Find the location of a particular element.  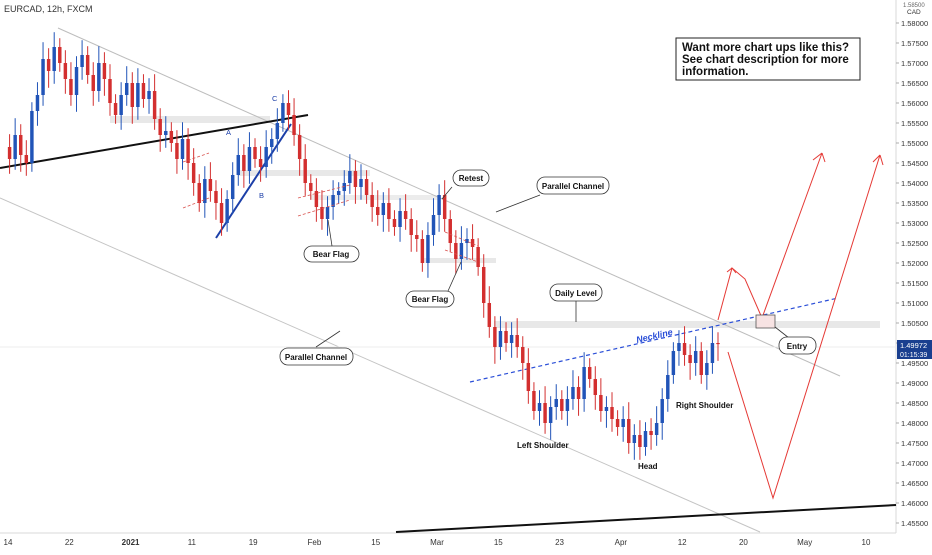

time-tick-label: 2021 is located at coordinates (131, 542).